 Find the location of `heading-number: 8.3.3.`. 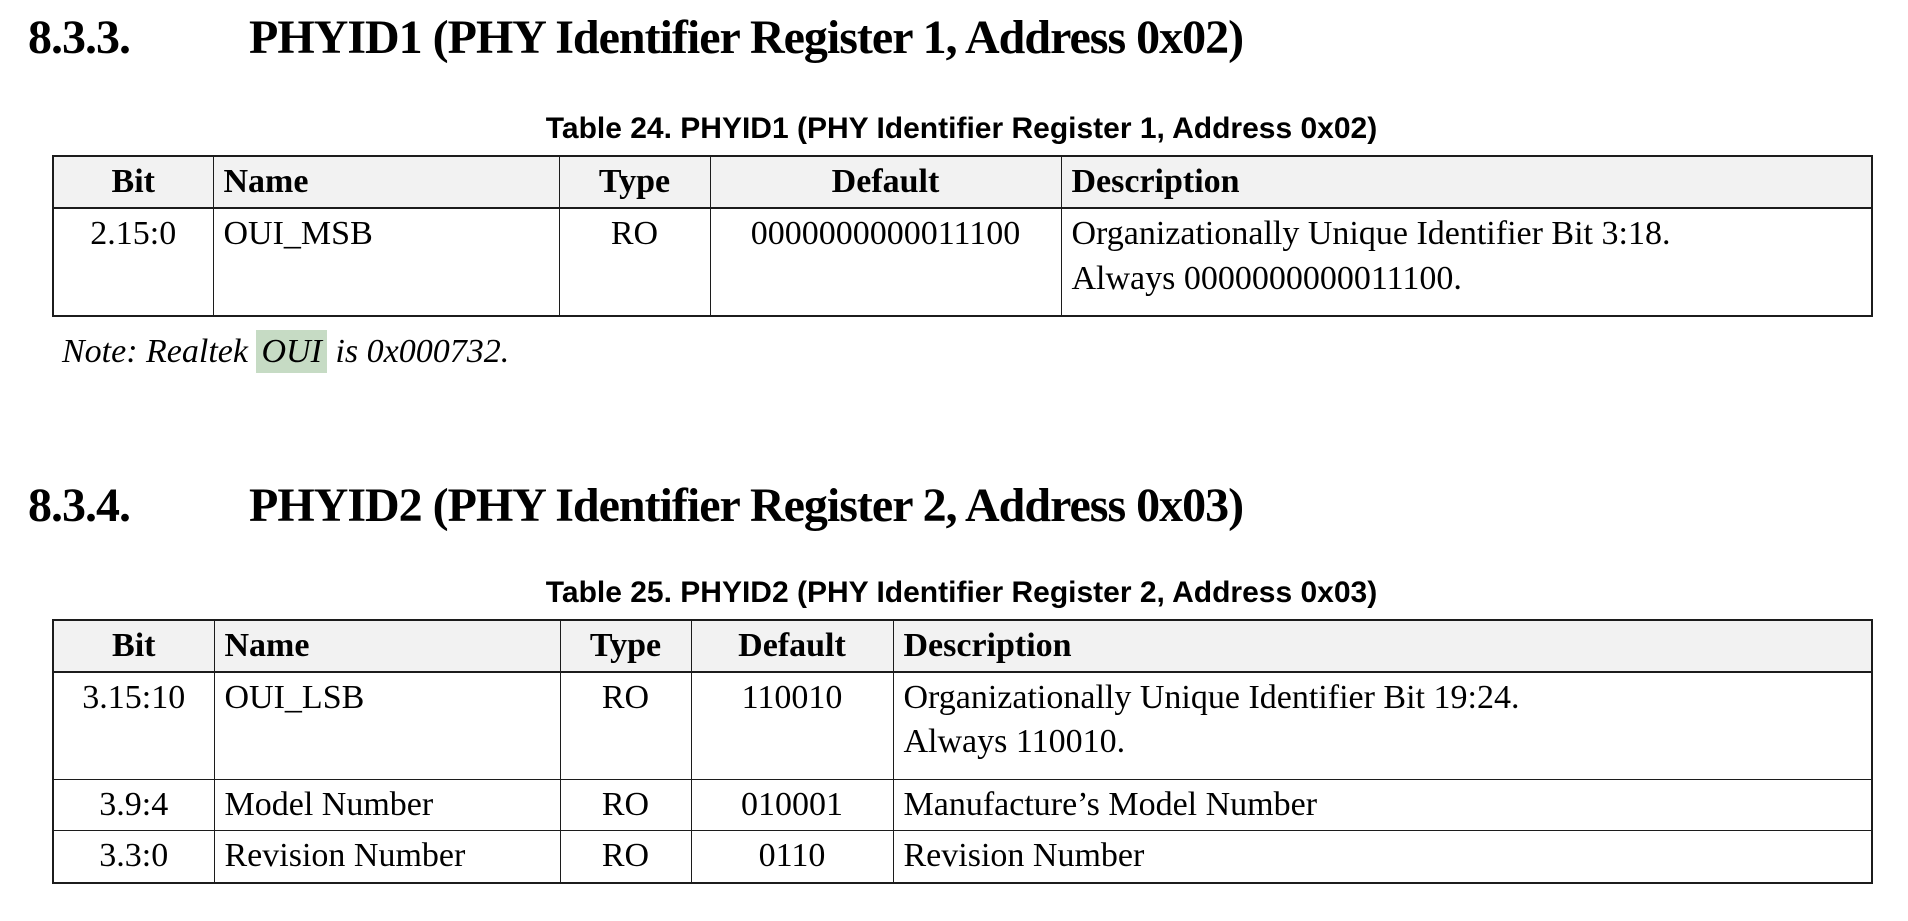

heading-number: 8.3.3. is located at coordinates (79, 37).